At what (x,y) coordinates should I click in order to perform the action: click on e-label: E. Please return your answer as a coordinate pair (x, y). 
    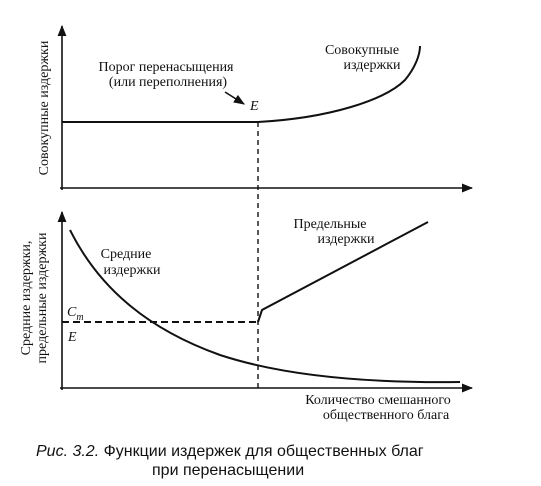
    Looking at the image, I should click on (72, 337).